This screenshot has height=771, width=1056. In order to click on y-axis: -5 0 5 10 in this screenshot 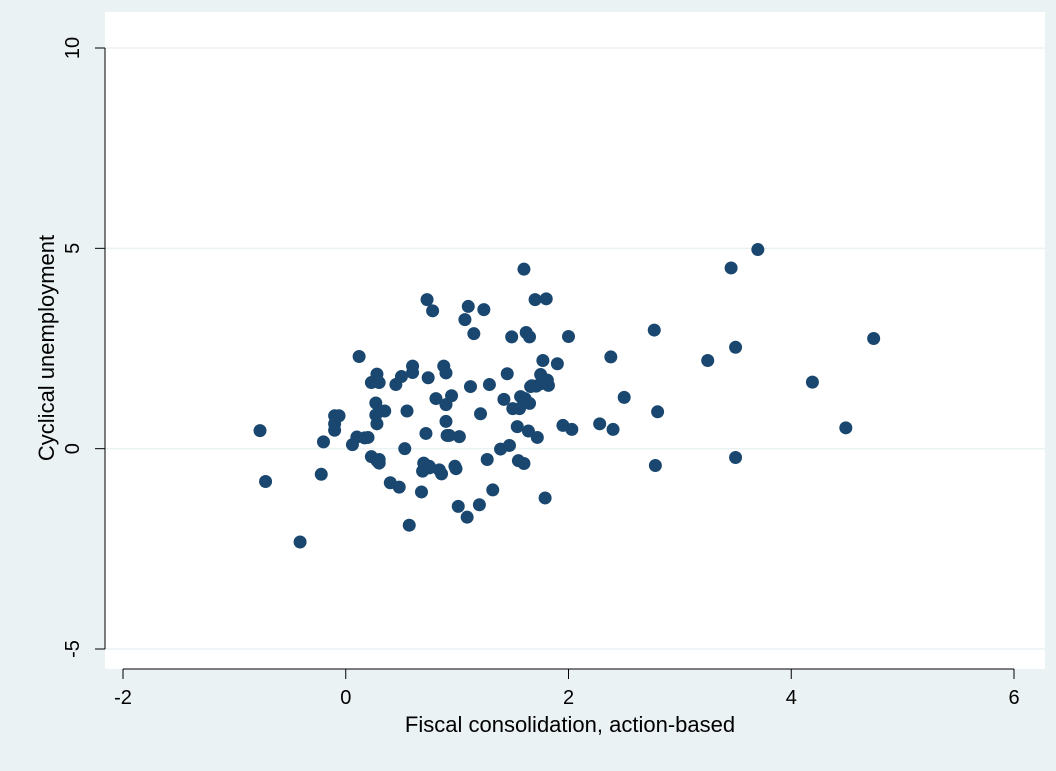, I will do `click(84, 347)`.